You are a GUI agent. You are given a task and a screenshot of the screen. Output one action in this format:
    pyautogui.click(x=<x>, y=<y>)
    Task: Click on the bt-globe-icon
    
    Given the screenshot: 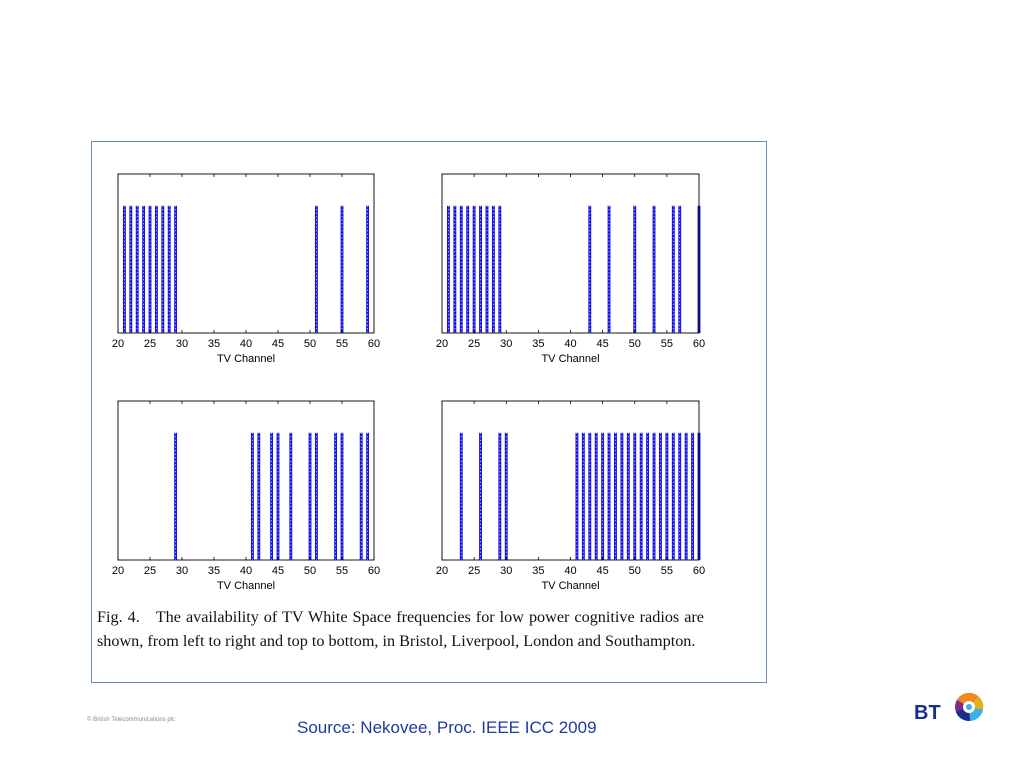 What is the action you would take?
    pyautogui.click(x=969, y=707)
    